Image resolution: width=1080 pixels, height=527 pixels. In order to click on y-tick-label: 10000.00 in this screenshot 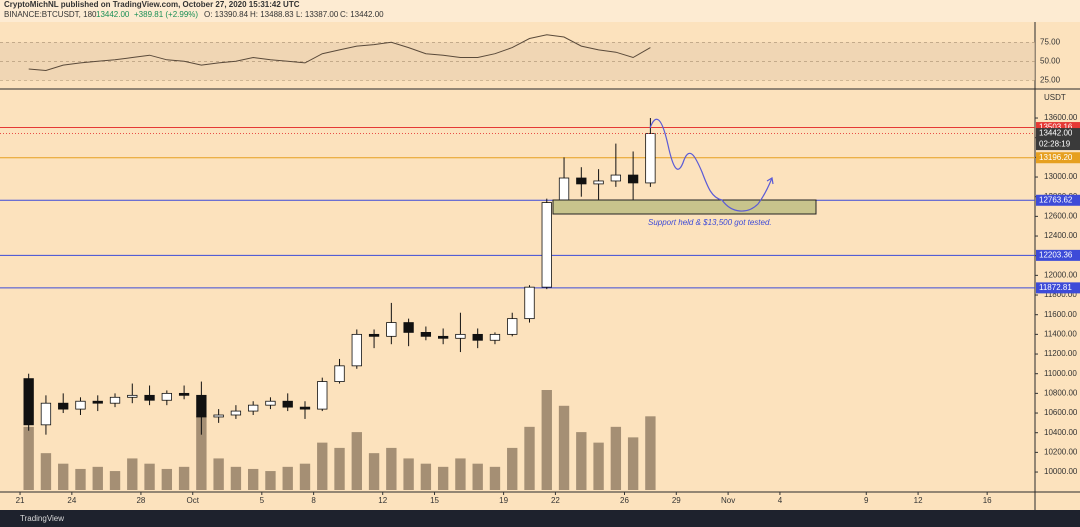, I will do `click(1061, 471)`.